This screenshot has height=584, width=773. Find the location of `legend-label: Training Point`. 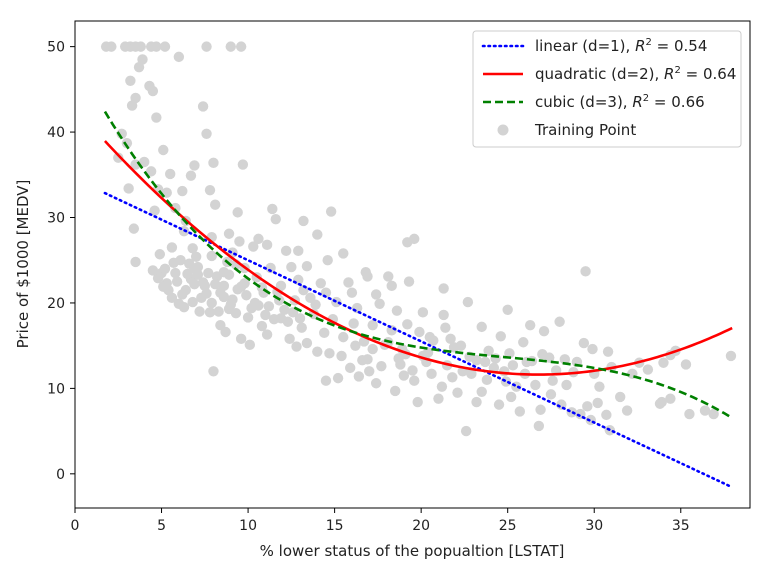

legend-label: Training Point is located at coordinates (585, 130).